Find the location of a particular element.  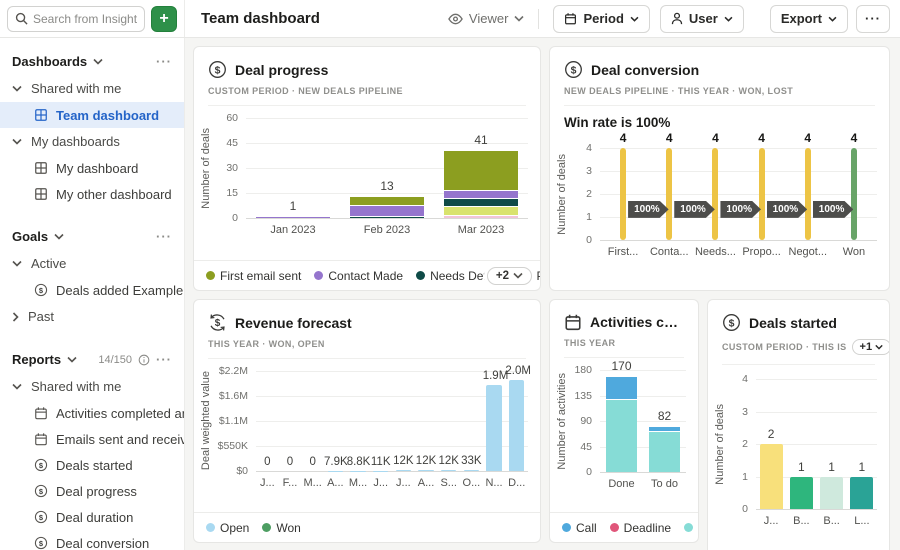

viewer-dropdown: Viewer is located at coordinates (486, 18).